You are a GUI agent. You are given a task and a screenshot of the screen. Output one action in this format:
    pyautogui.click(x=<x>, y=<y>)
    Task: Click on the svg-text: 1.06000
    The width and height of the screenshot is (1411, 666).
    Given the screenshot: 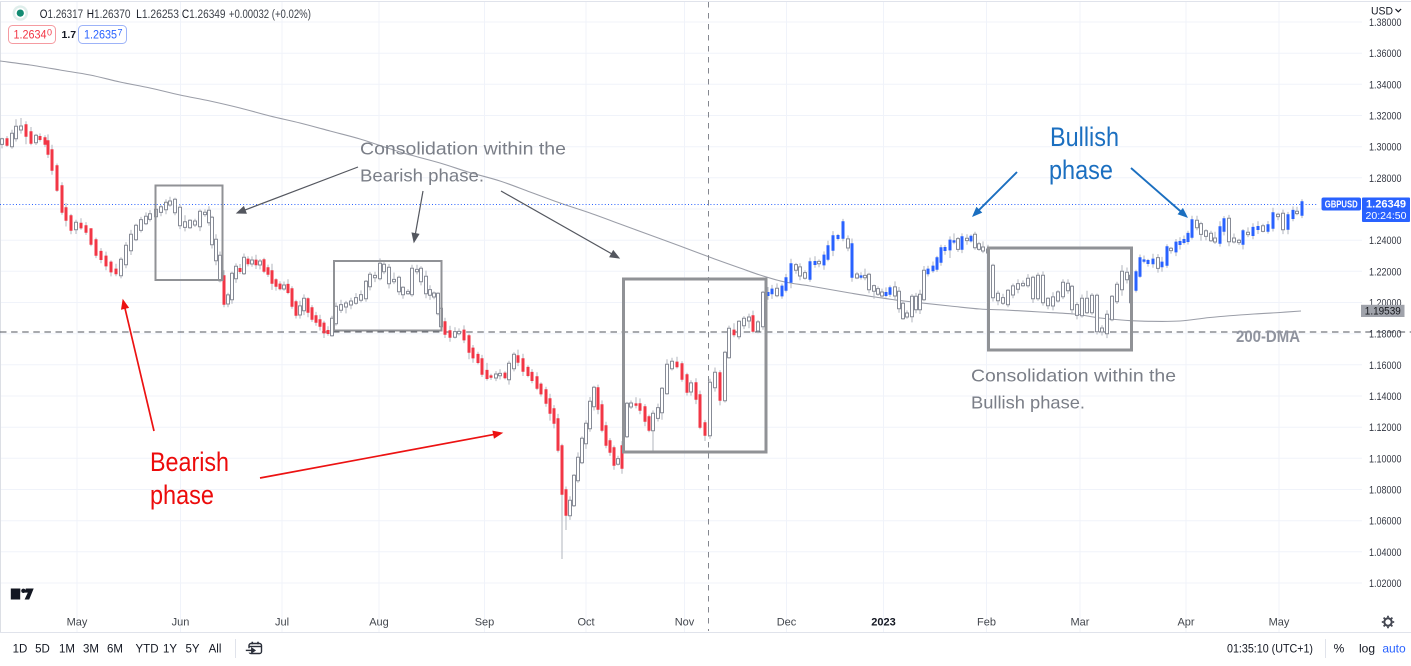 What is the action you would take?
    pyautogui.click(x=1385, y=522)
    